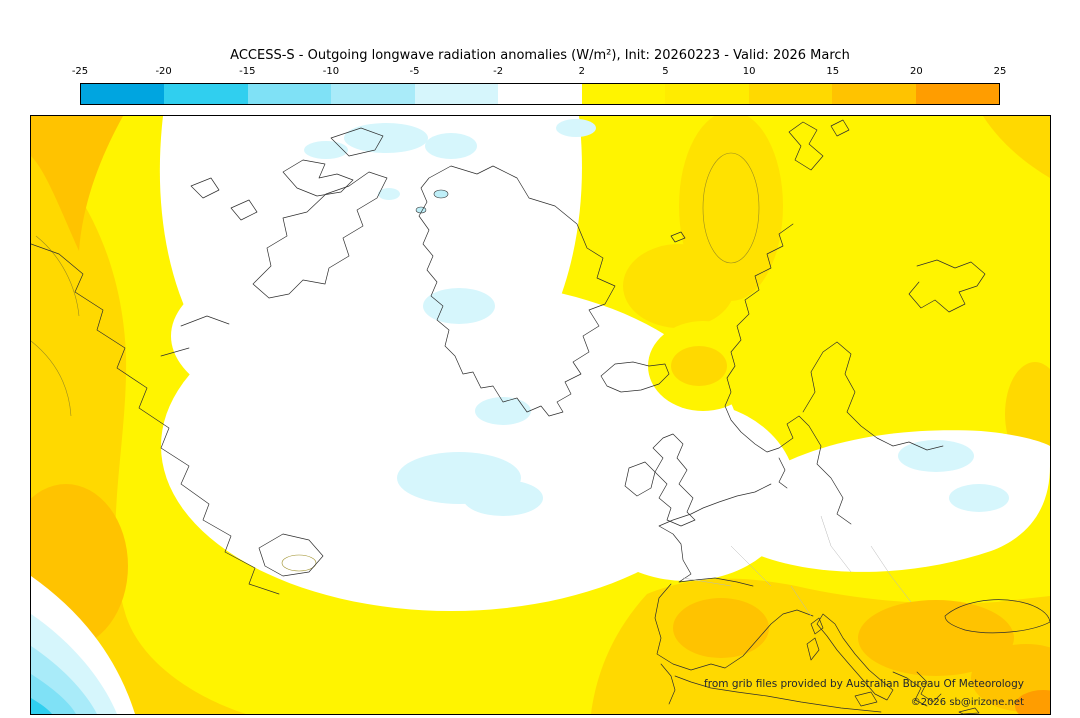 The width and height of the screenshot is (1080, 718). I want to click on coastline-svalbard, so click(819, 145).